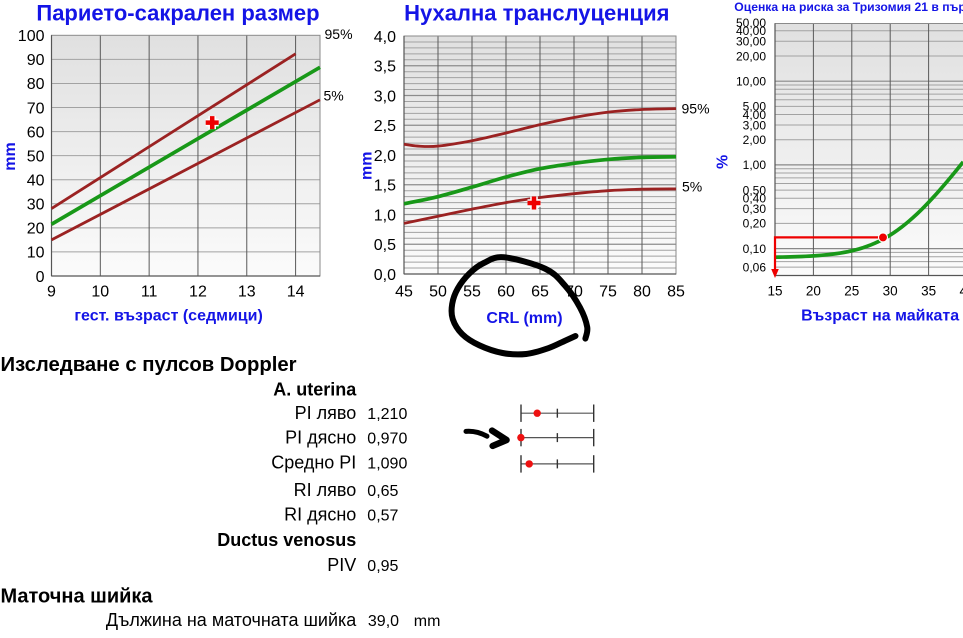 This screenshot has height=638, width=963. What do you see at coordinates (231, 620) in the screenshot?
I see `svg-text: Дължина на маточната шийка` at bounding box center [231, 620].